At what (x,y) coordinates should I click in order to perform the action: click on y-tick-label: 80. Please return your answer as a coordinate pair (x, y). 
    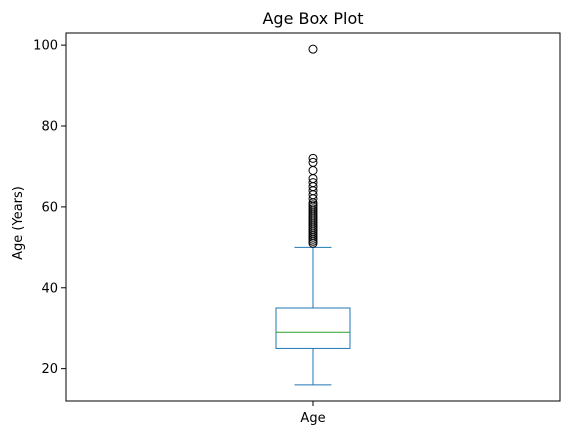
    Looking at the image, I should click on (49, 127).